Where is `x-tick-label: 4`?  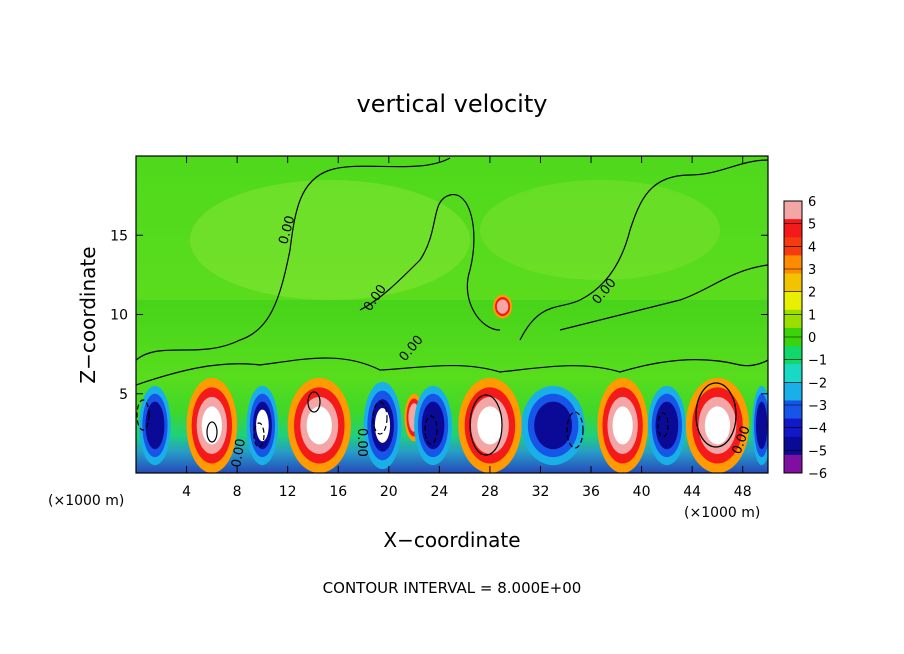
x-tick-label: 4 is located at coordinates (186, 492).